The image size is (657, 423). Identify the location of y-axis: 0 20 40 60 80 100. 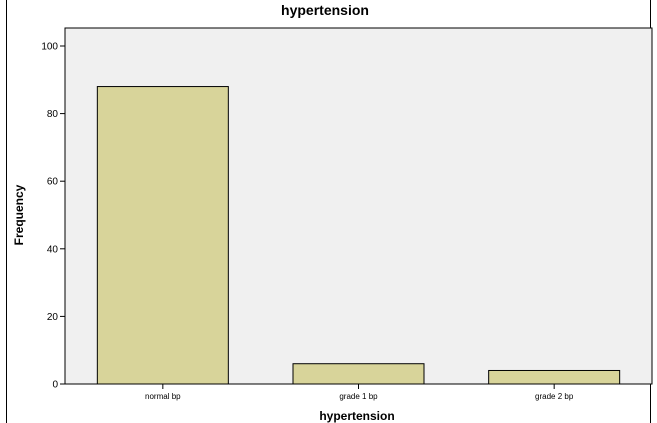
(53, 216).